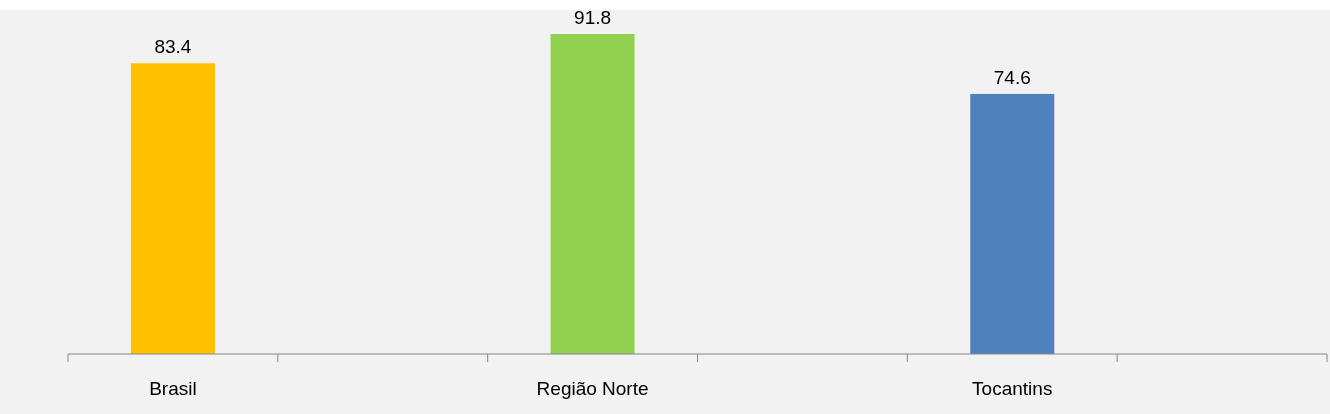  What do you see at coordinates (173, 47) in the screenshot?
I see `data-label: 83.4` at bounding box center [173, 47].